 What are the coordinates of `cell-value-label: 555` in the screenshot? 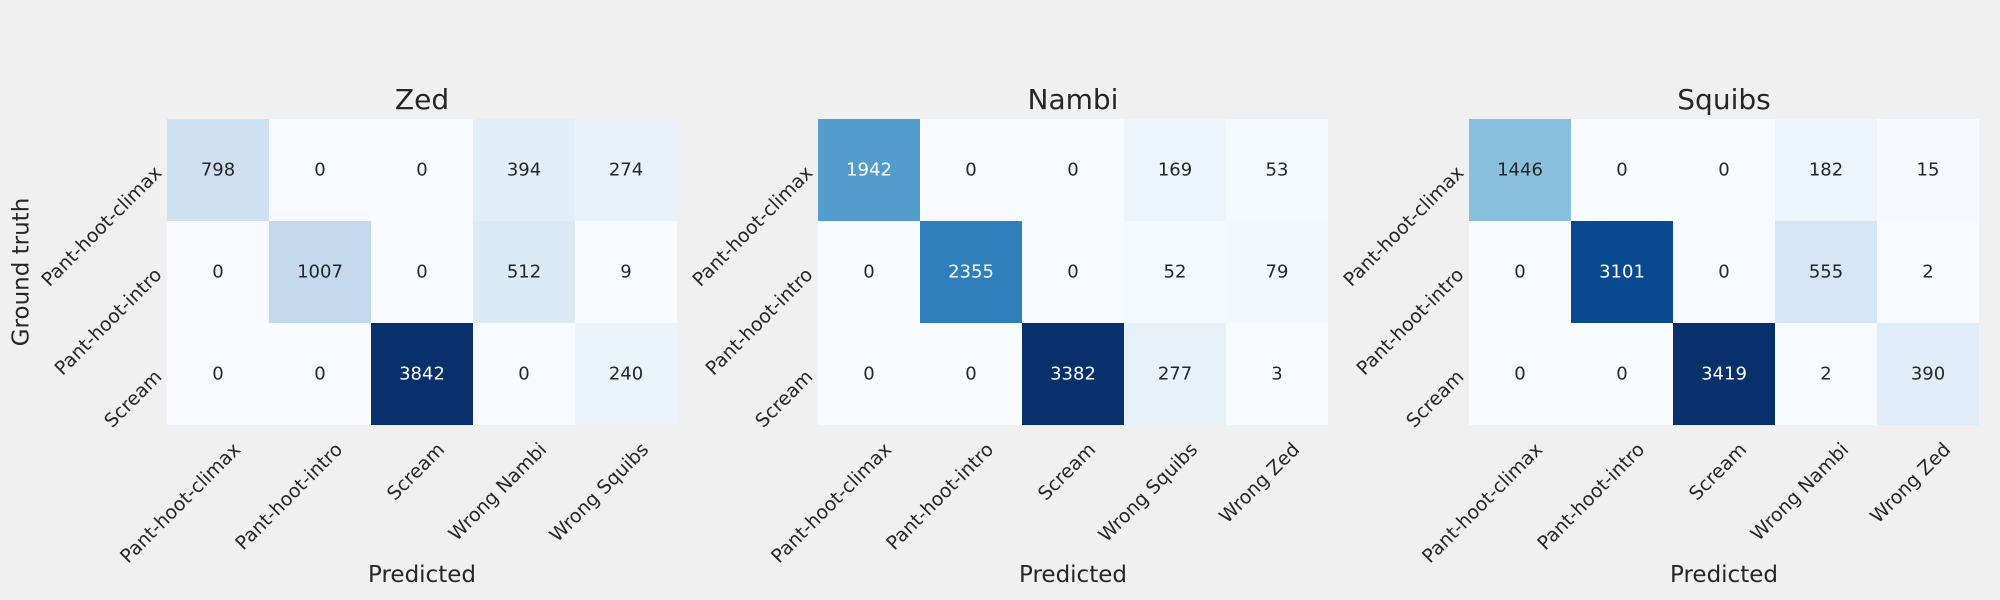 It's located at (1826, 272).